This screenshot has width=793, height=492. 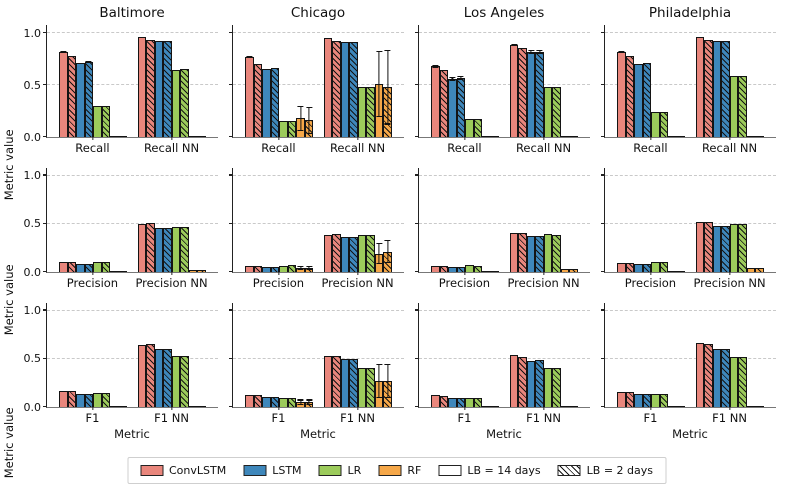 I want to click on y-axis-label: Metric value, so click(x=9, y=443).